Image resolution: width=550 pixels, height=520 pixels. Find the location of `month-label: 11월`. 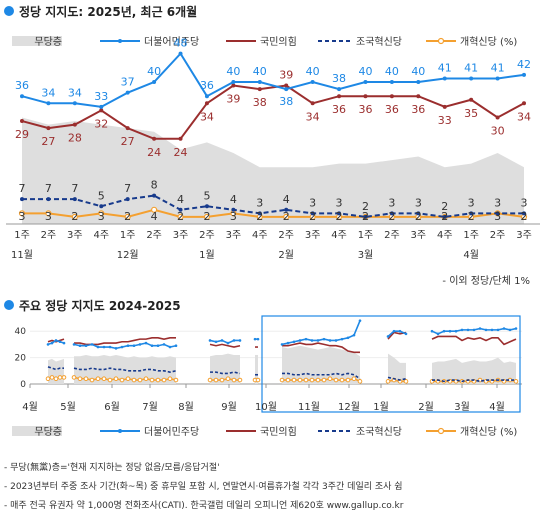

month-label: 11월 is located at coordinates (309, 407).